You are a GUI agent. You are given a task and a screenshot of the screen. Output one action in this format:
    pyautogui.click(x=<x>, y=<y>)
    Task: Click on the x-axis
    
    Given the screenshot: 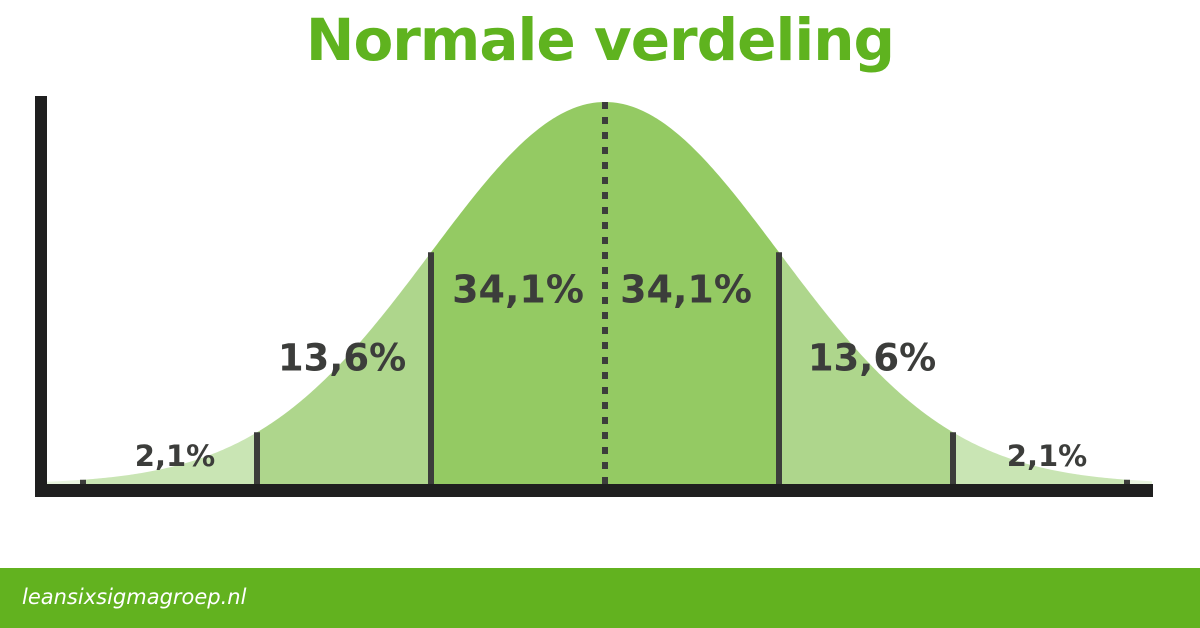 What is the action you would take?
    pyautogui.click(x=594, y=490)
    